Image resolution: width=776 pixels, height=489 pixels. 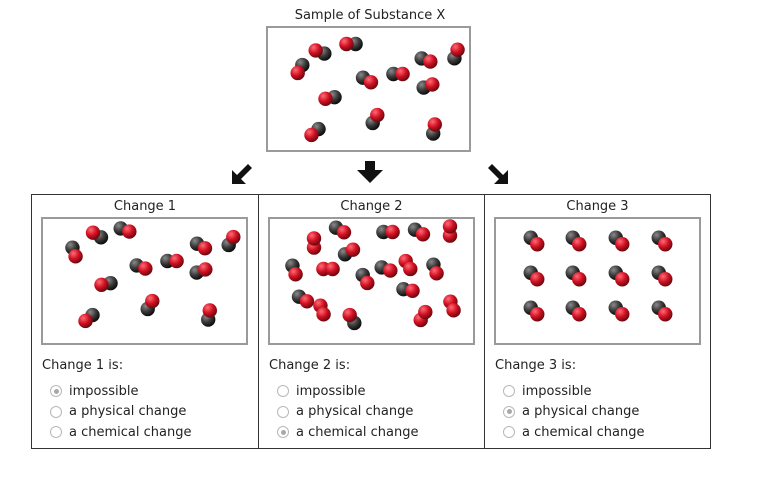 I want to click on sample-title: Sample of Substance X, so click(x=370, y=15).